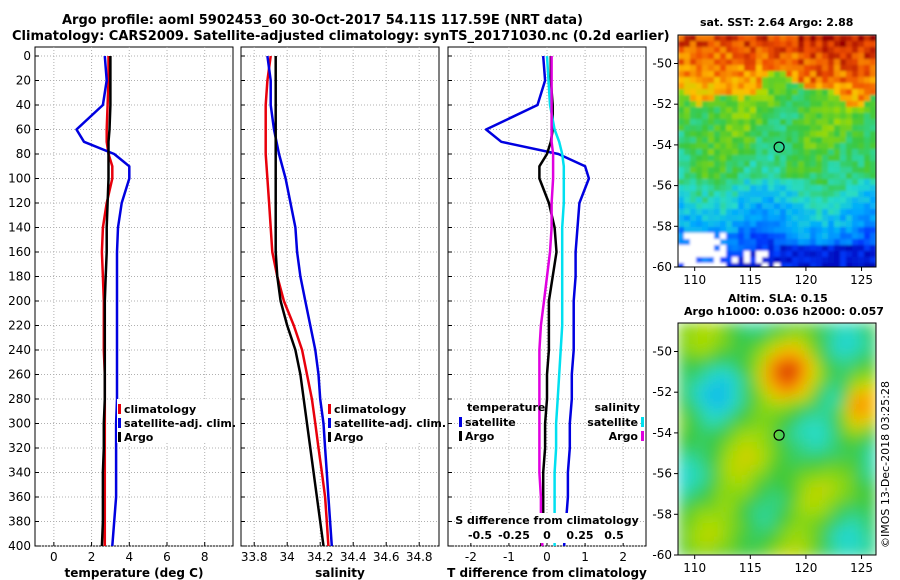 The height and width of the screenshot is (580, 900). What do you see at coordinates (662, 63) in the screenshot?
I see `sst-map-ytick-label: -50` at bounding box center [662, 63].